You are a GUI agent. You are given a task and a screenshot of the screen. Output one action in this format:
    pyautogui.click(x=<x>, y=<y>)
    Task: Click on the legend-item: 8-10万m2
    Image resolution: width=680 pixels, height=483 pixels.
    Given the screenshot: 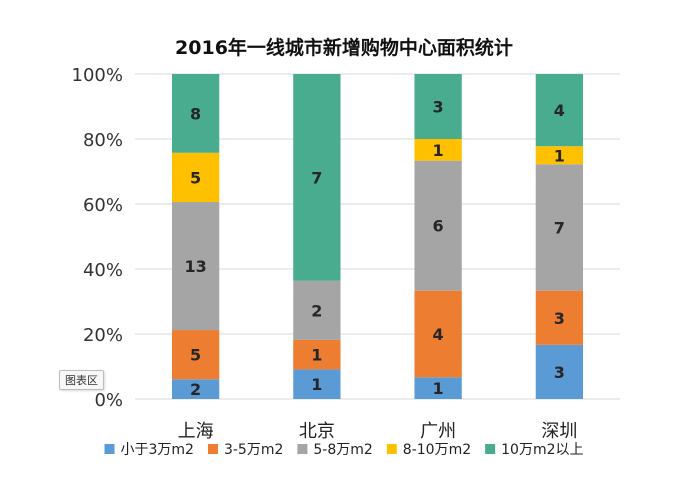 What is the action you would take?
    pyautogui.click(x=428, y=450)
    